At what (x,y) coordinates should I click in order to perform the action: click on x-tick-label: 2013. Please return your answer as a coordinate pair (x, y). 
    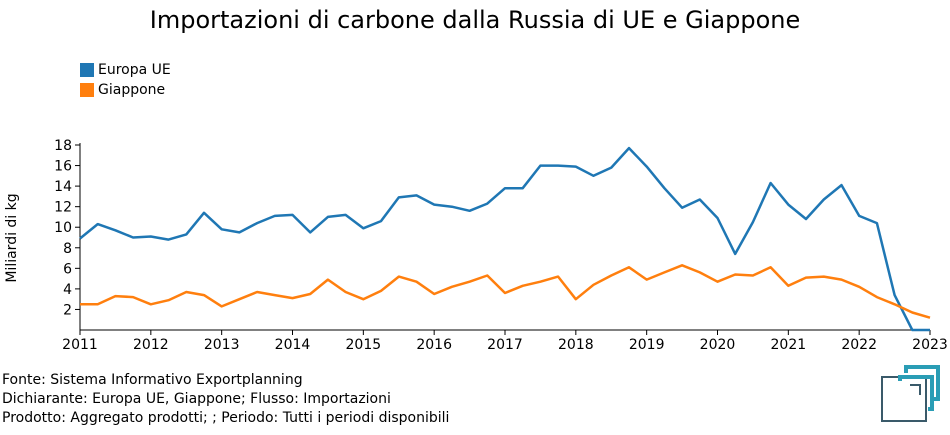
    Looking at the image, I should click on (222, 345).